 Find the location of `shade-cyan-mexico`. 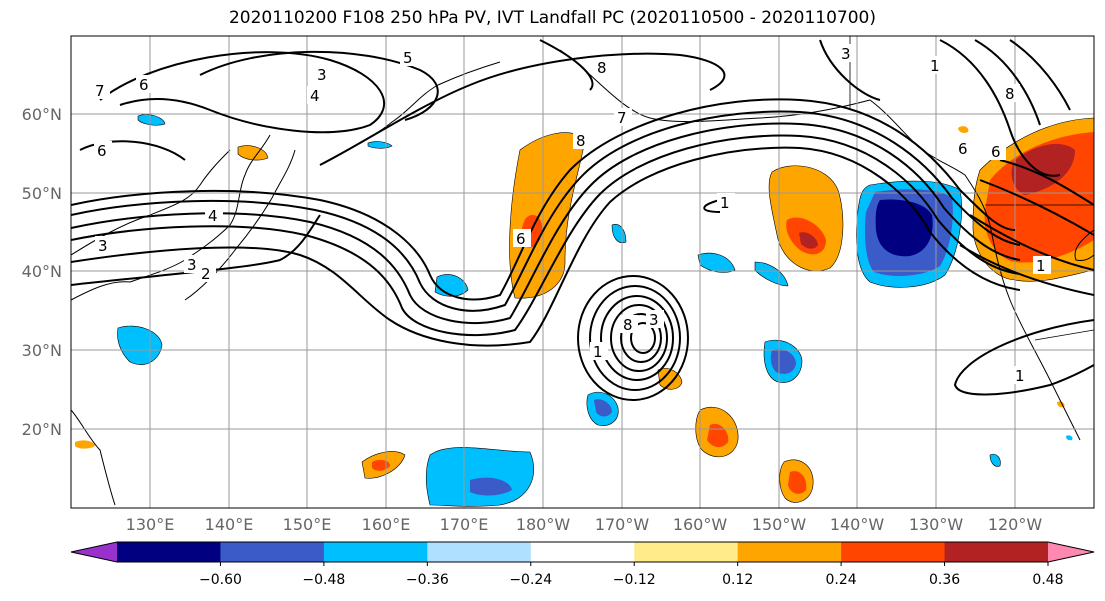

shade-cyan-mexico is located at coordinates (995, 460).